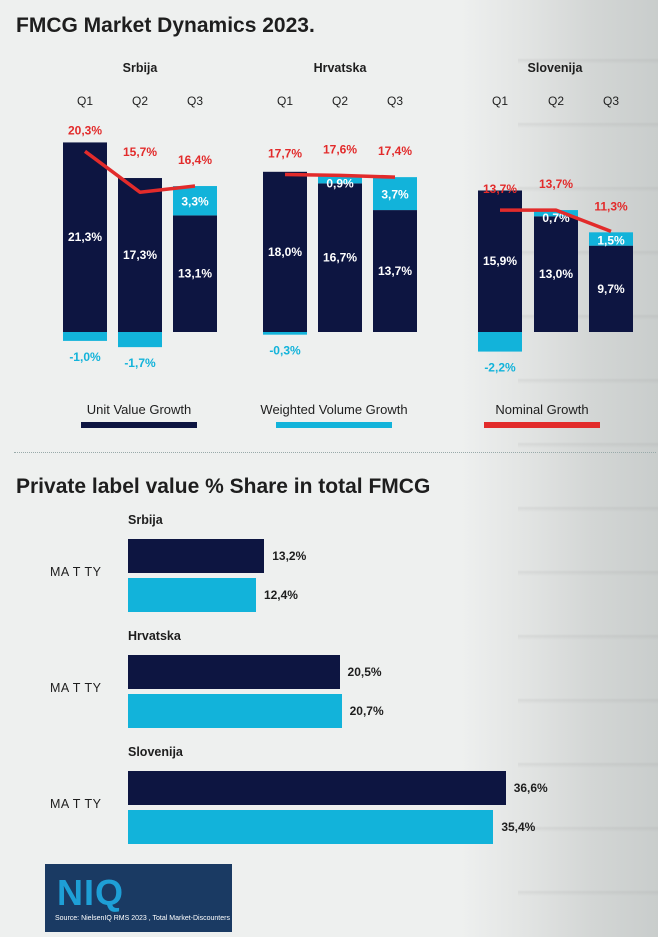 The height and width of the screenshot is (937, 658). What do you see at coordinates (154, 636) in the screenshot?
I see `private-label-country: Hrvatska` at bounding box center [154, 636].